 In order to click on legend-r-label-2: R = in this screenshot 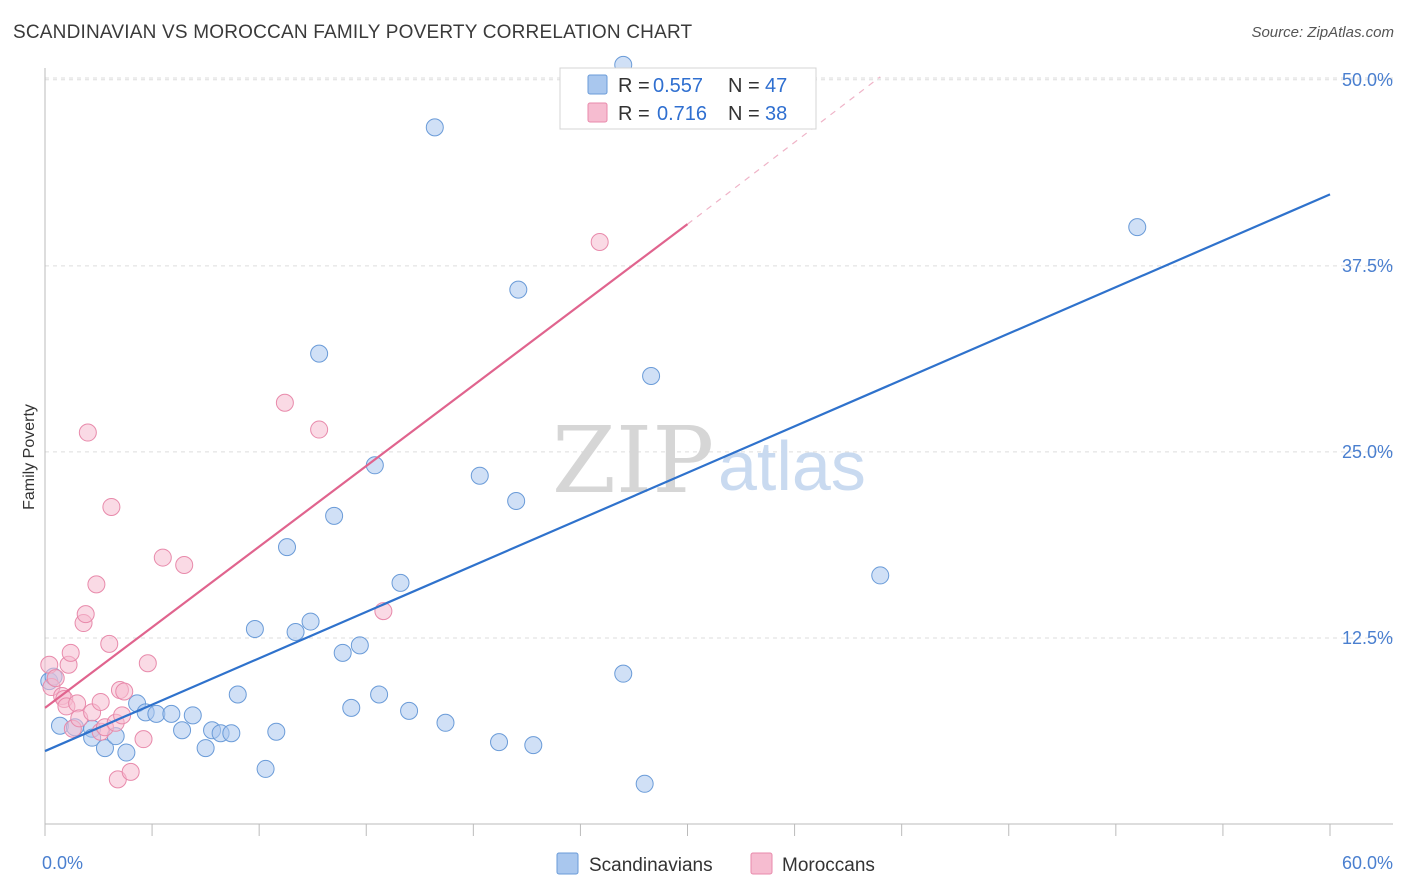, I will do `click(634, 114)`.